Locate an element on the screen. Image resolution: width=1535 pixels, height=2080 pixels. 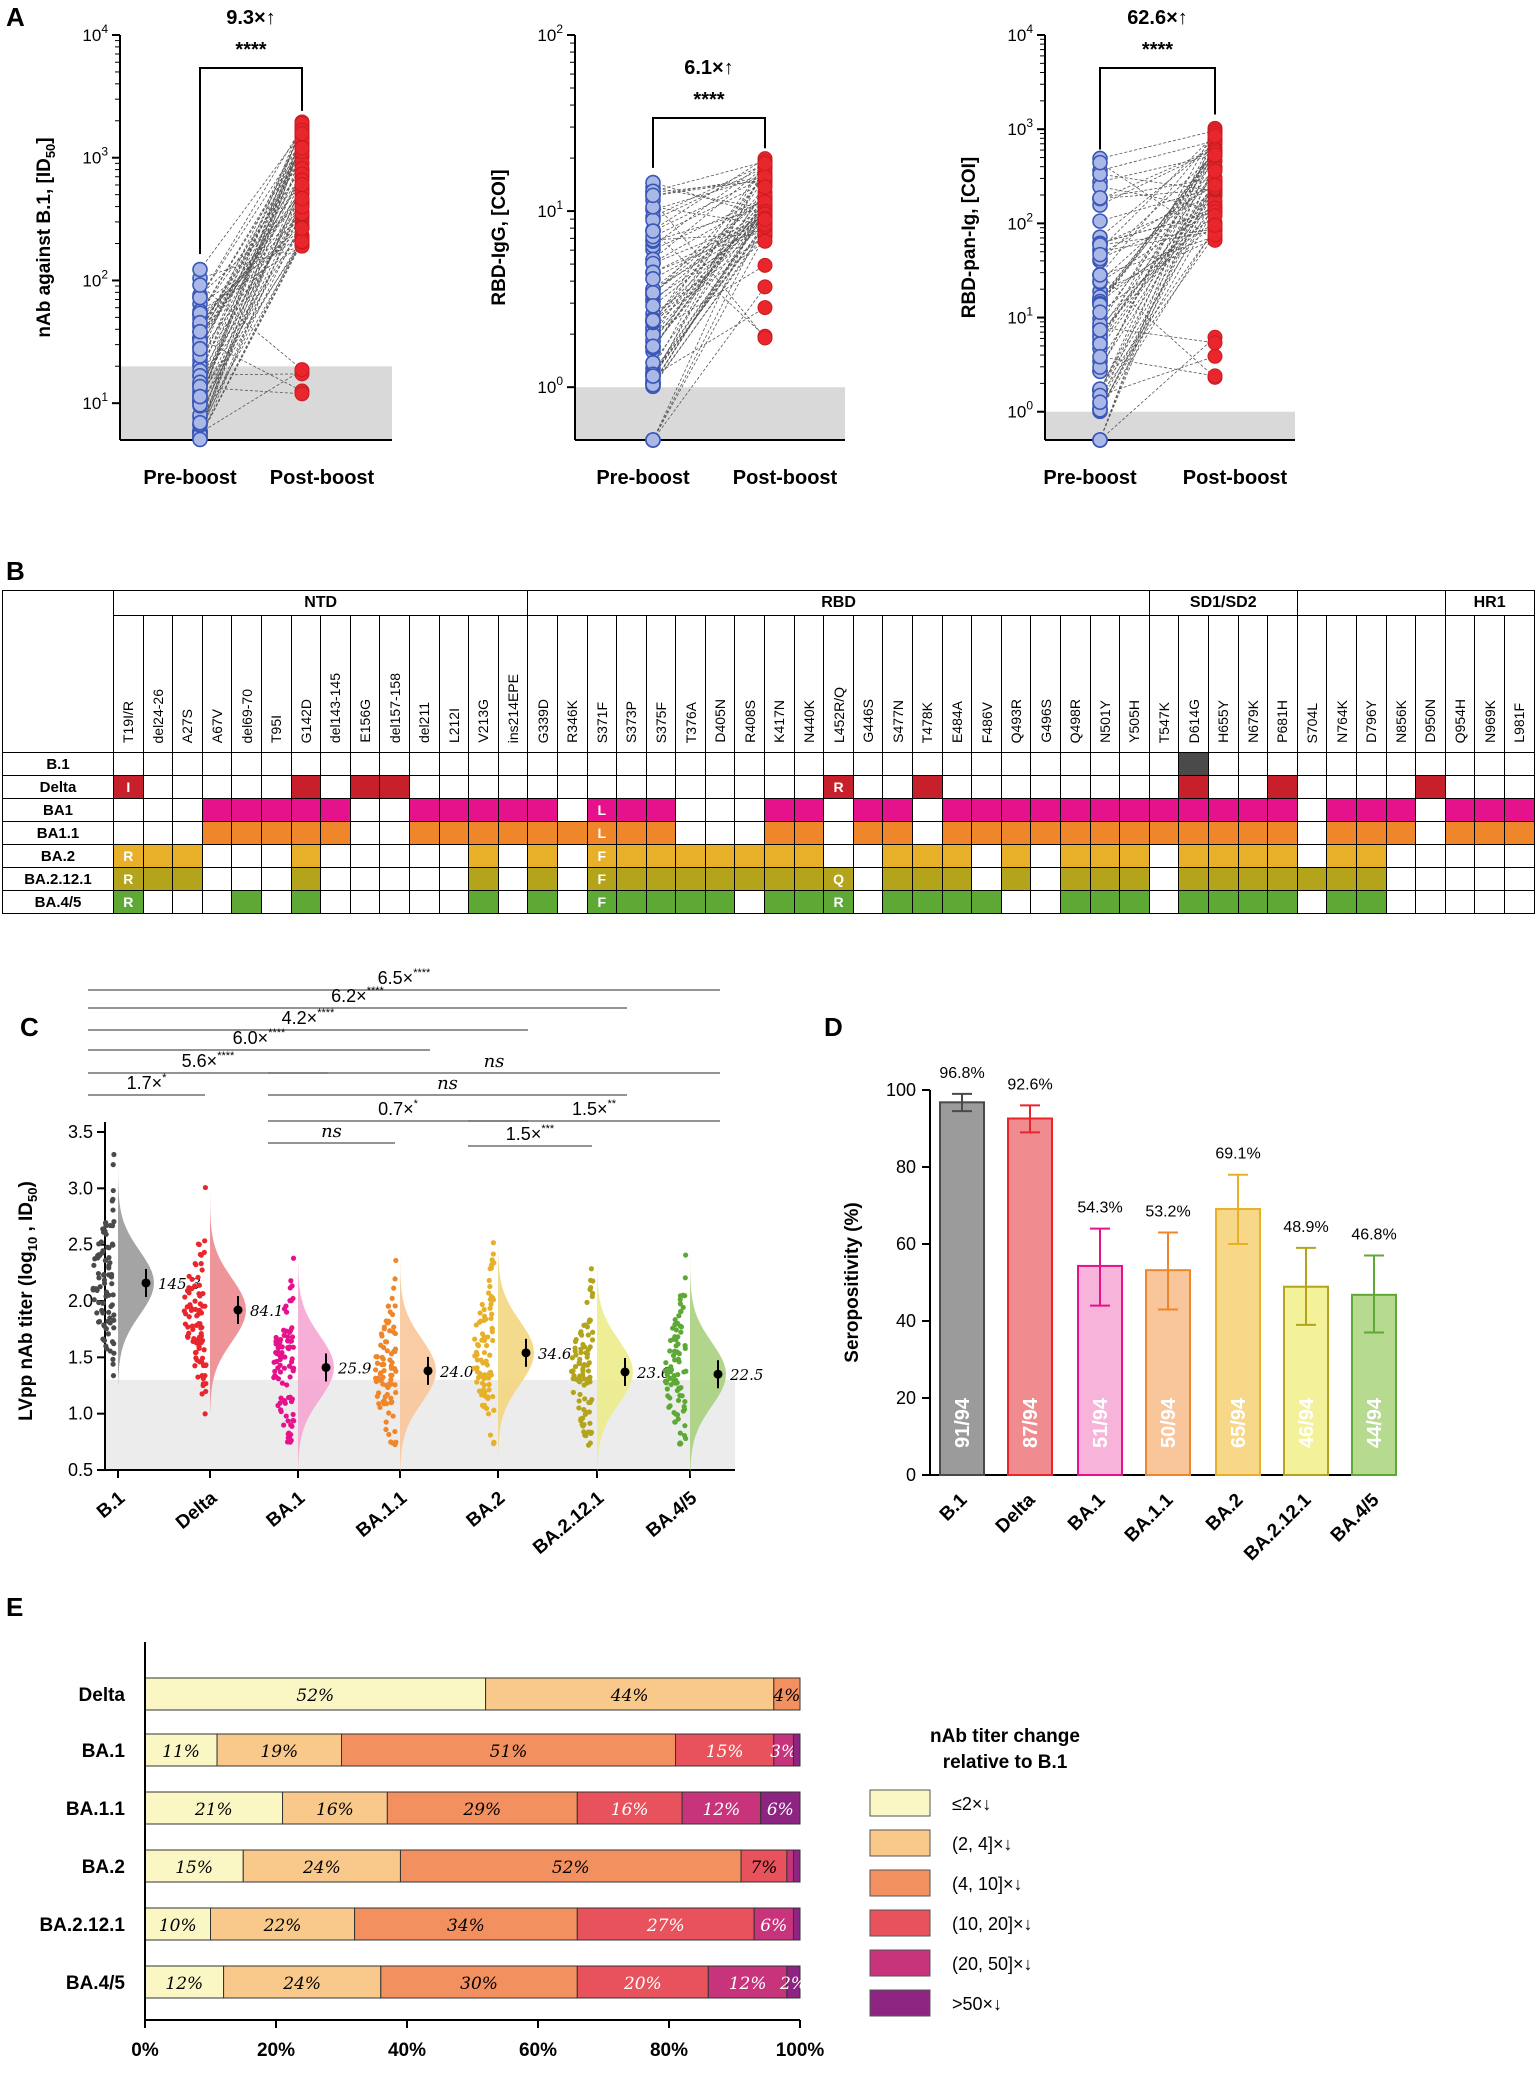
y-tick-label: 0.5 is located at coordinates (80, 1470).